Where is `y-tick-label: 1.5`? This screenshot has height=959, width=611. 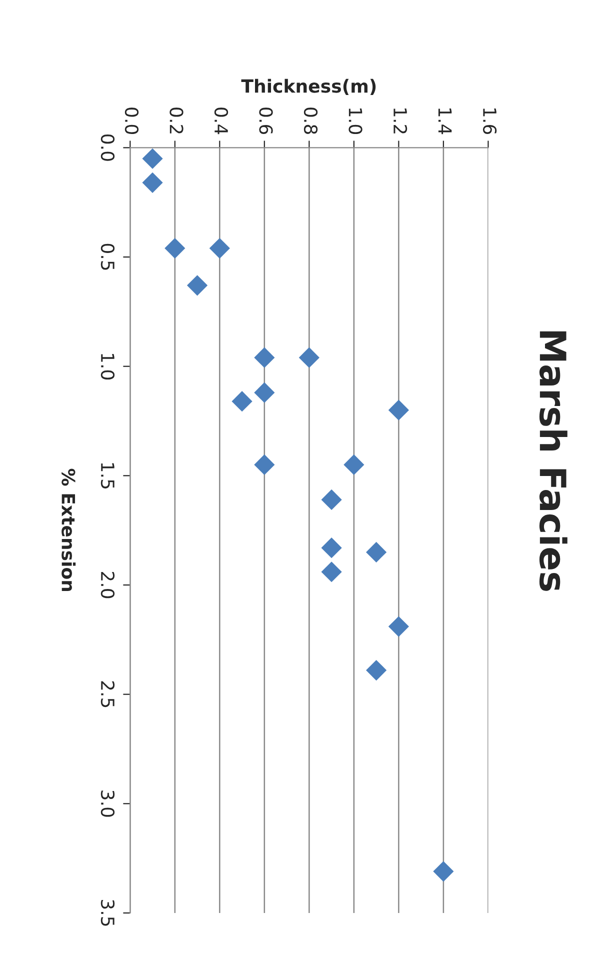
y-tick-label: 1.5 is located at coordinates (107, 475).